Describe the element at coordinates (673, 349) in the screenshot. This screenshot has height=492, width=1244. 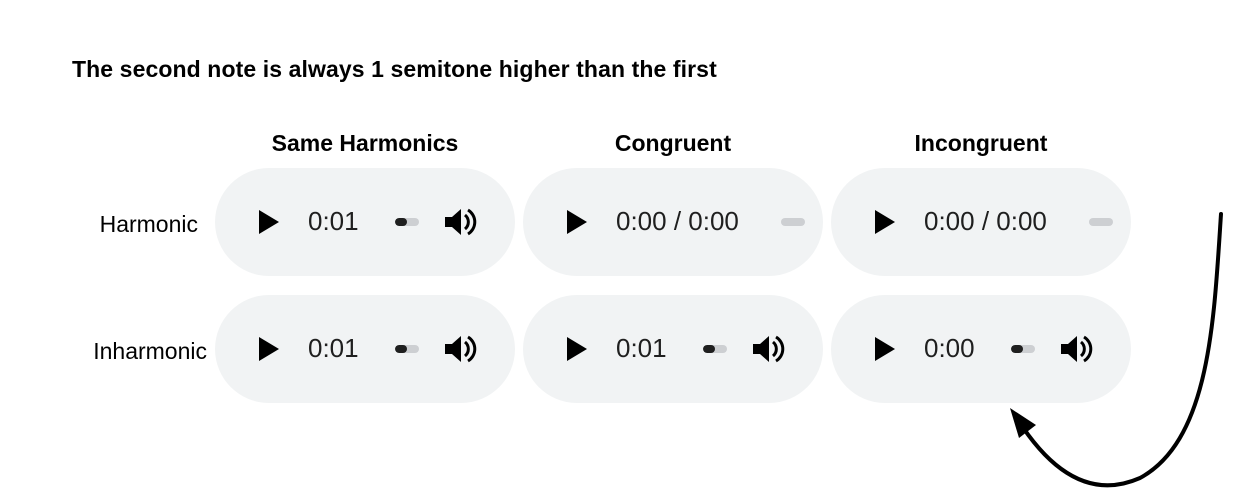
I see `audio-player-inharmonic-congruent: 0:01` at that location.